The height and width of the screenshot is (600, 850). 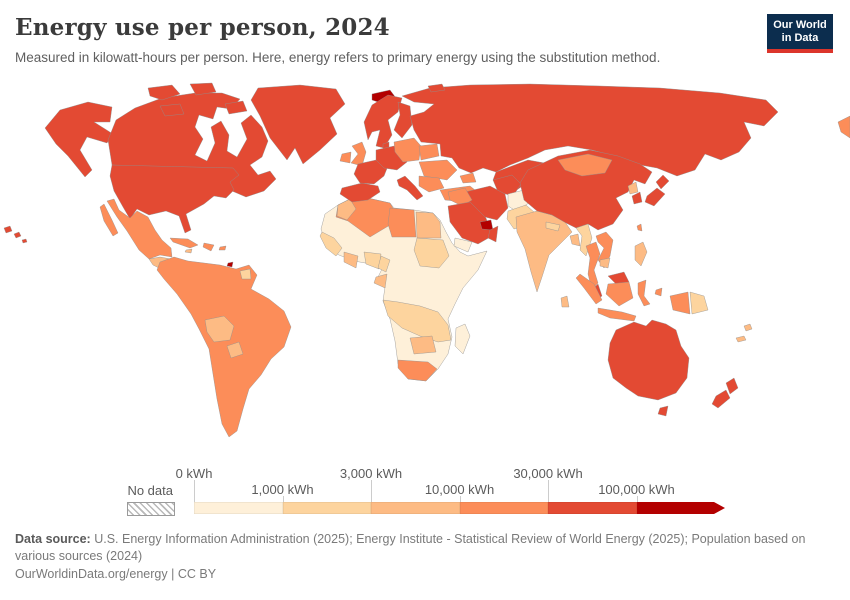 I want to click on country-jamaica, so click(x=188, y=251).